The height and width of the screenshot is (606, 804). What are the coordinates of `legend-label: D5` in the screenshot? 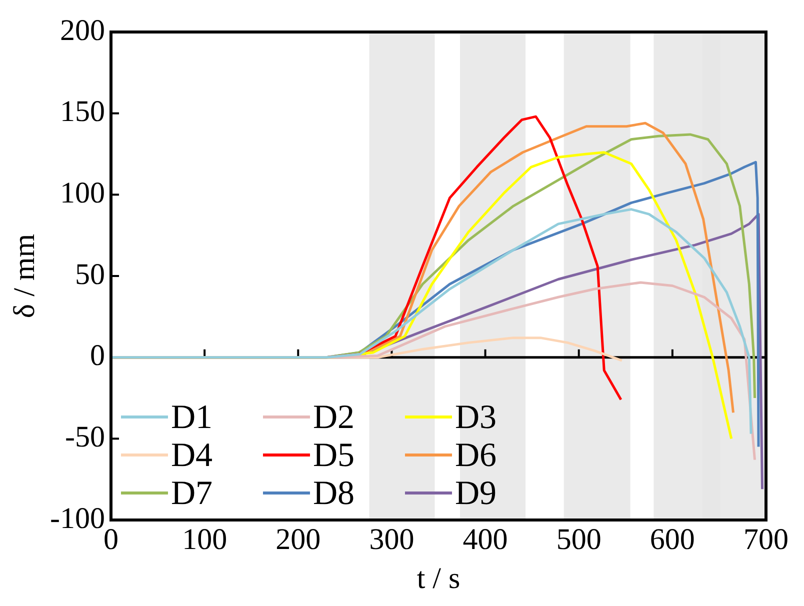 It's located at (333, 455).